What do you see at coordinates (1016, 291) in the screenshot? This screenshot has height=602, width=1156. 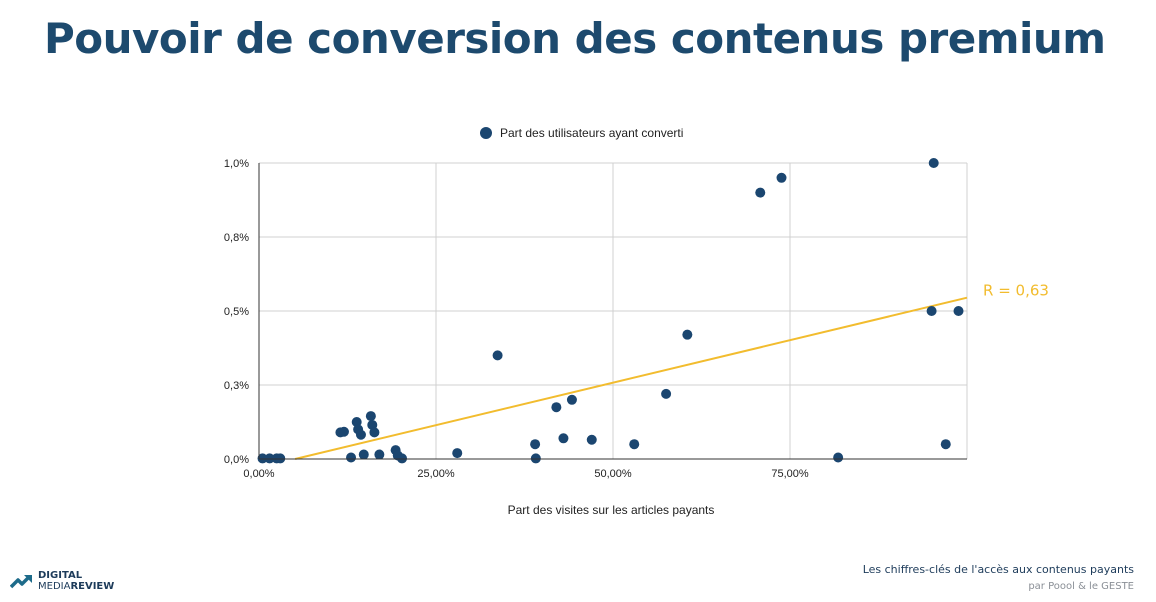 I see `trendline-r-label: R = 0,63` at bounding box center [1016, 291].